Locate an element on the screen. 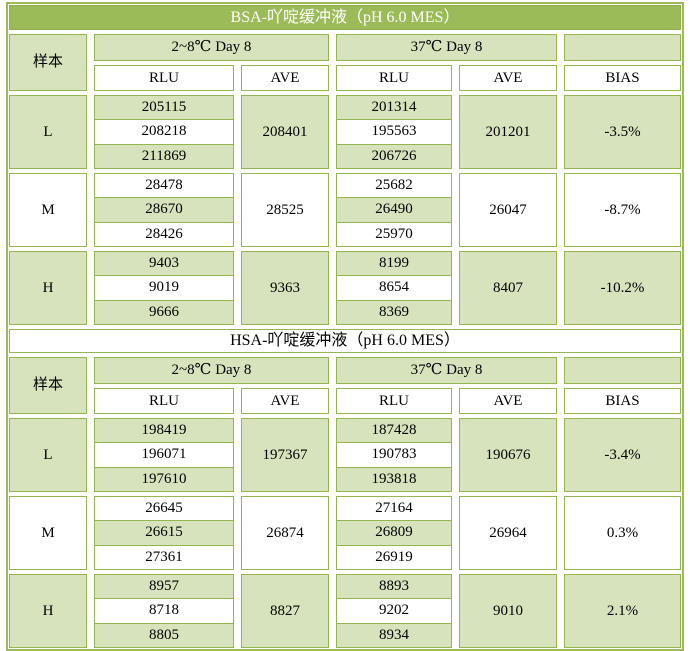  rlu-value: 205115 is located at coordinates (164, 108).